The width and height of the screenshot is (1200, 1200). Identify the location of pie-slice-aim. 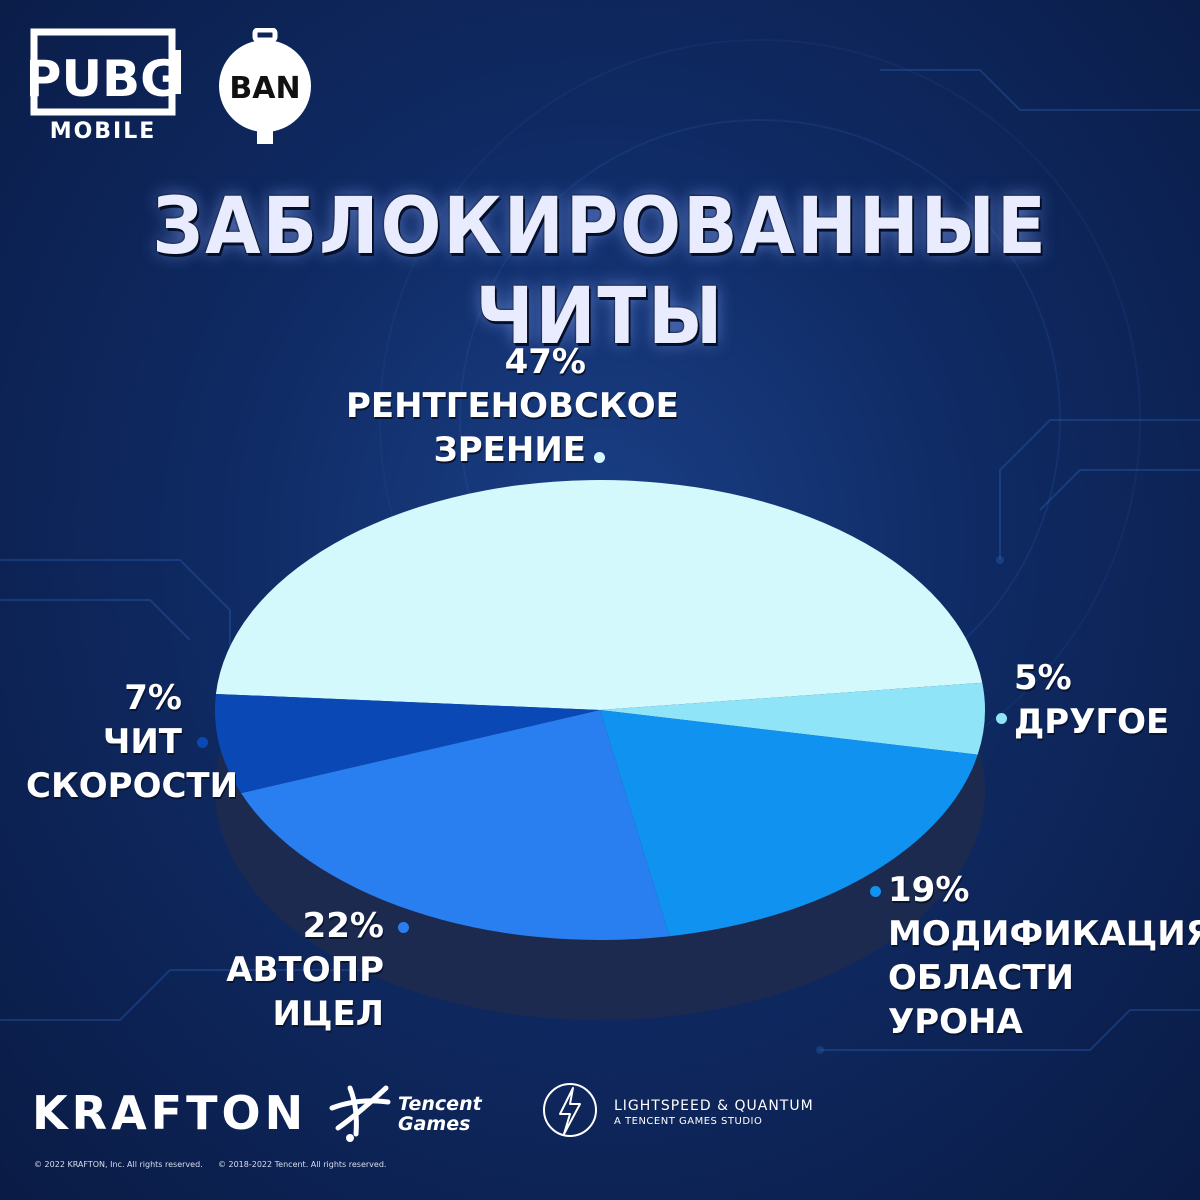
(455, 825).